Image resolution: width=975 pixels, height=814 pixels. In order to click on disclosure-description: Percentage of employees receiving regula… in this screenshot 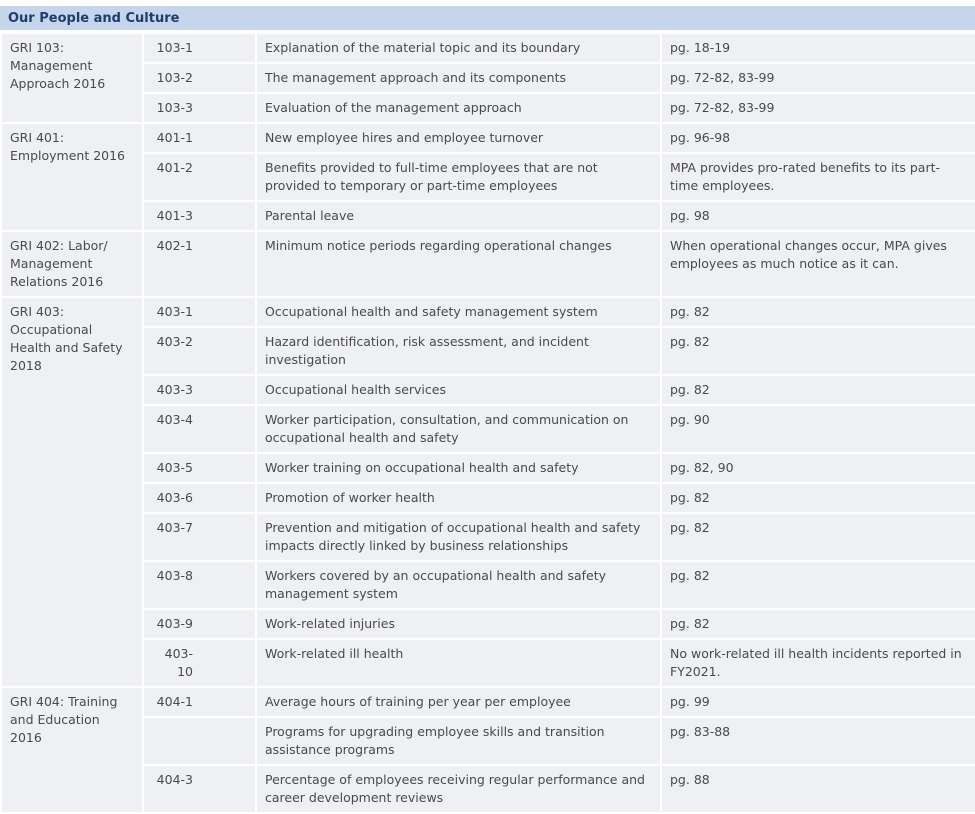, I will do `click(458, 789)`.